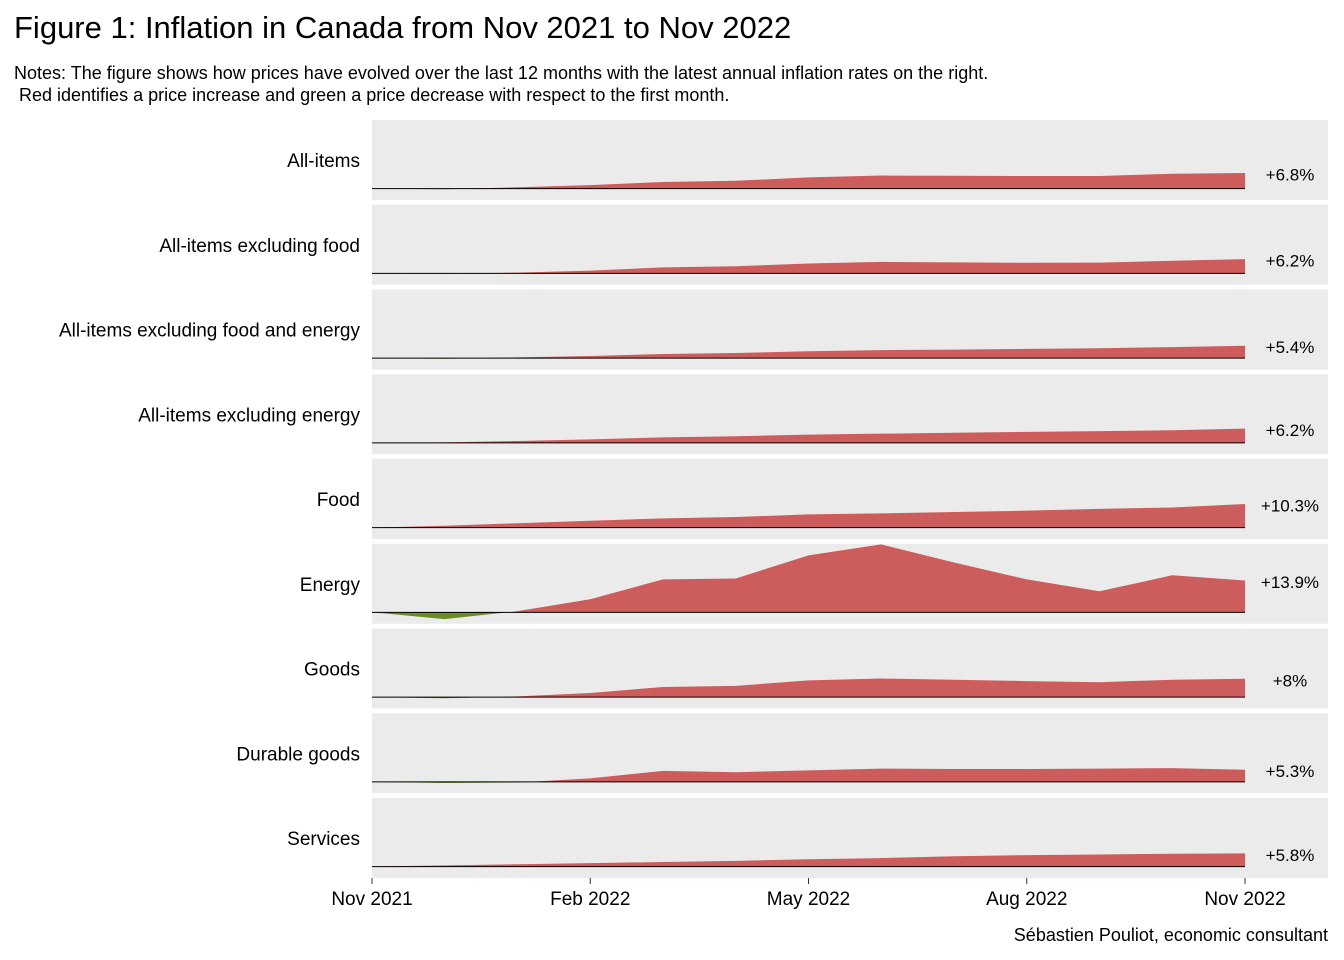 This screenshot has height=960, width=1344. What do you see at coordinates (330, 585) in the screenshot?
I see `series-label: Energy` at bounding box center [330, 585].